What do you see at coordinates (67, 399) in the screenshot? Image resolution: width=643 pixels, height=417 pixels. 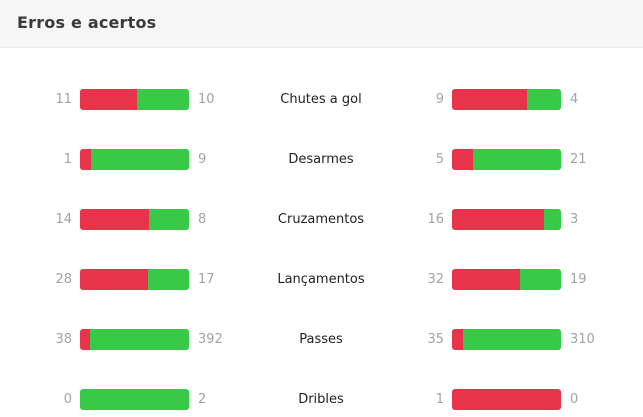 I see `left-errors-value: 0` at bounding box center [67, 399].